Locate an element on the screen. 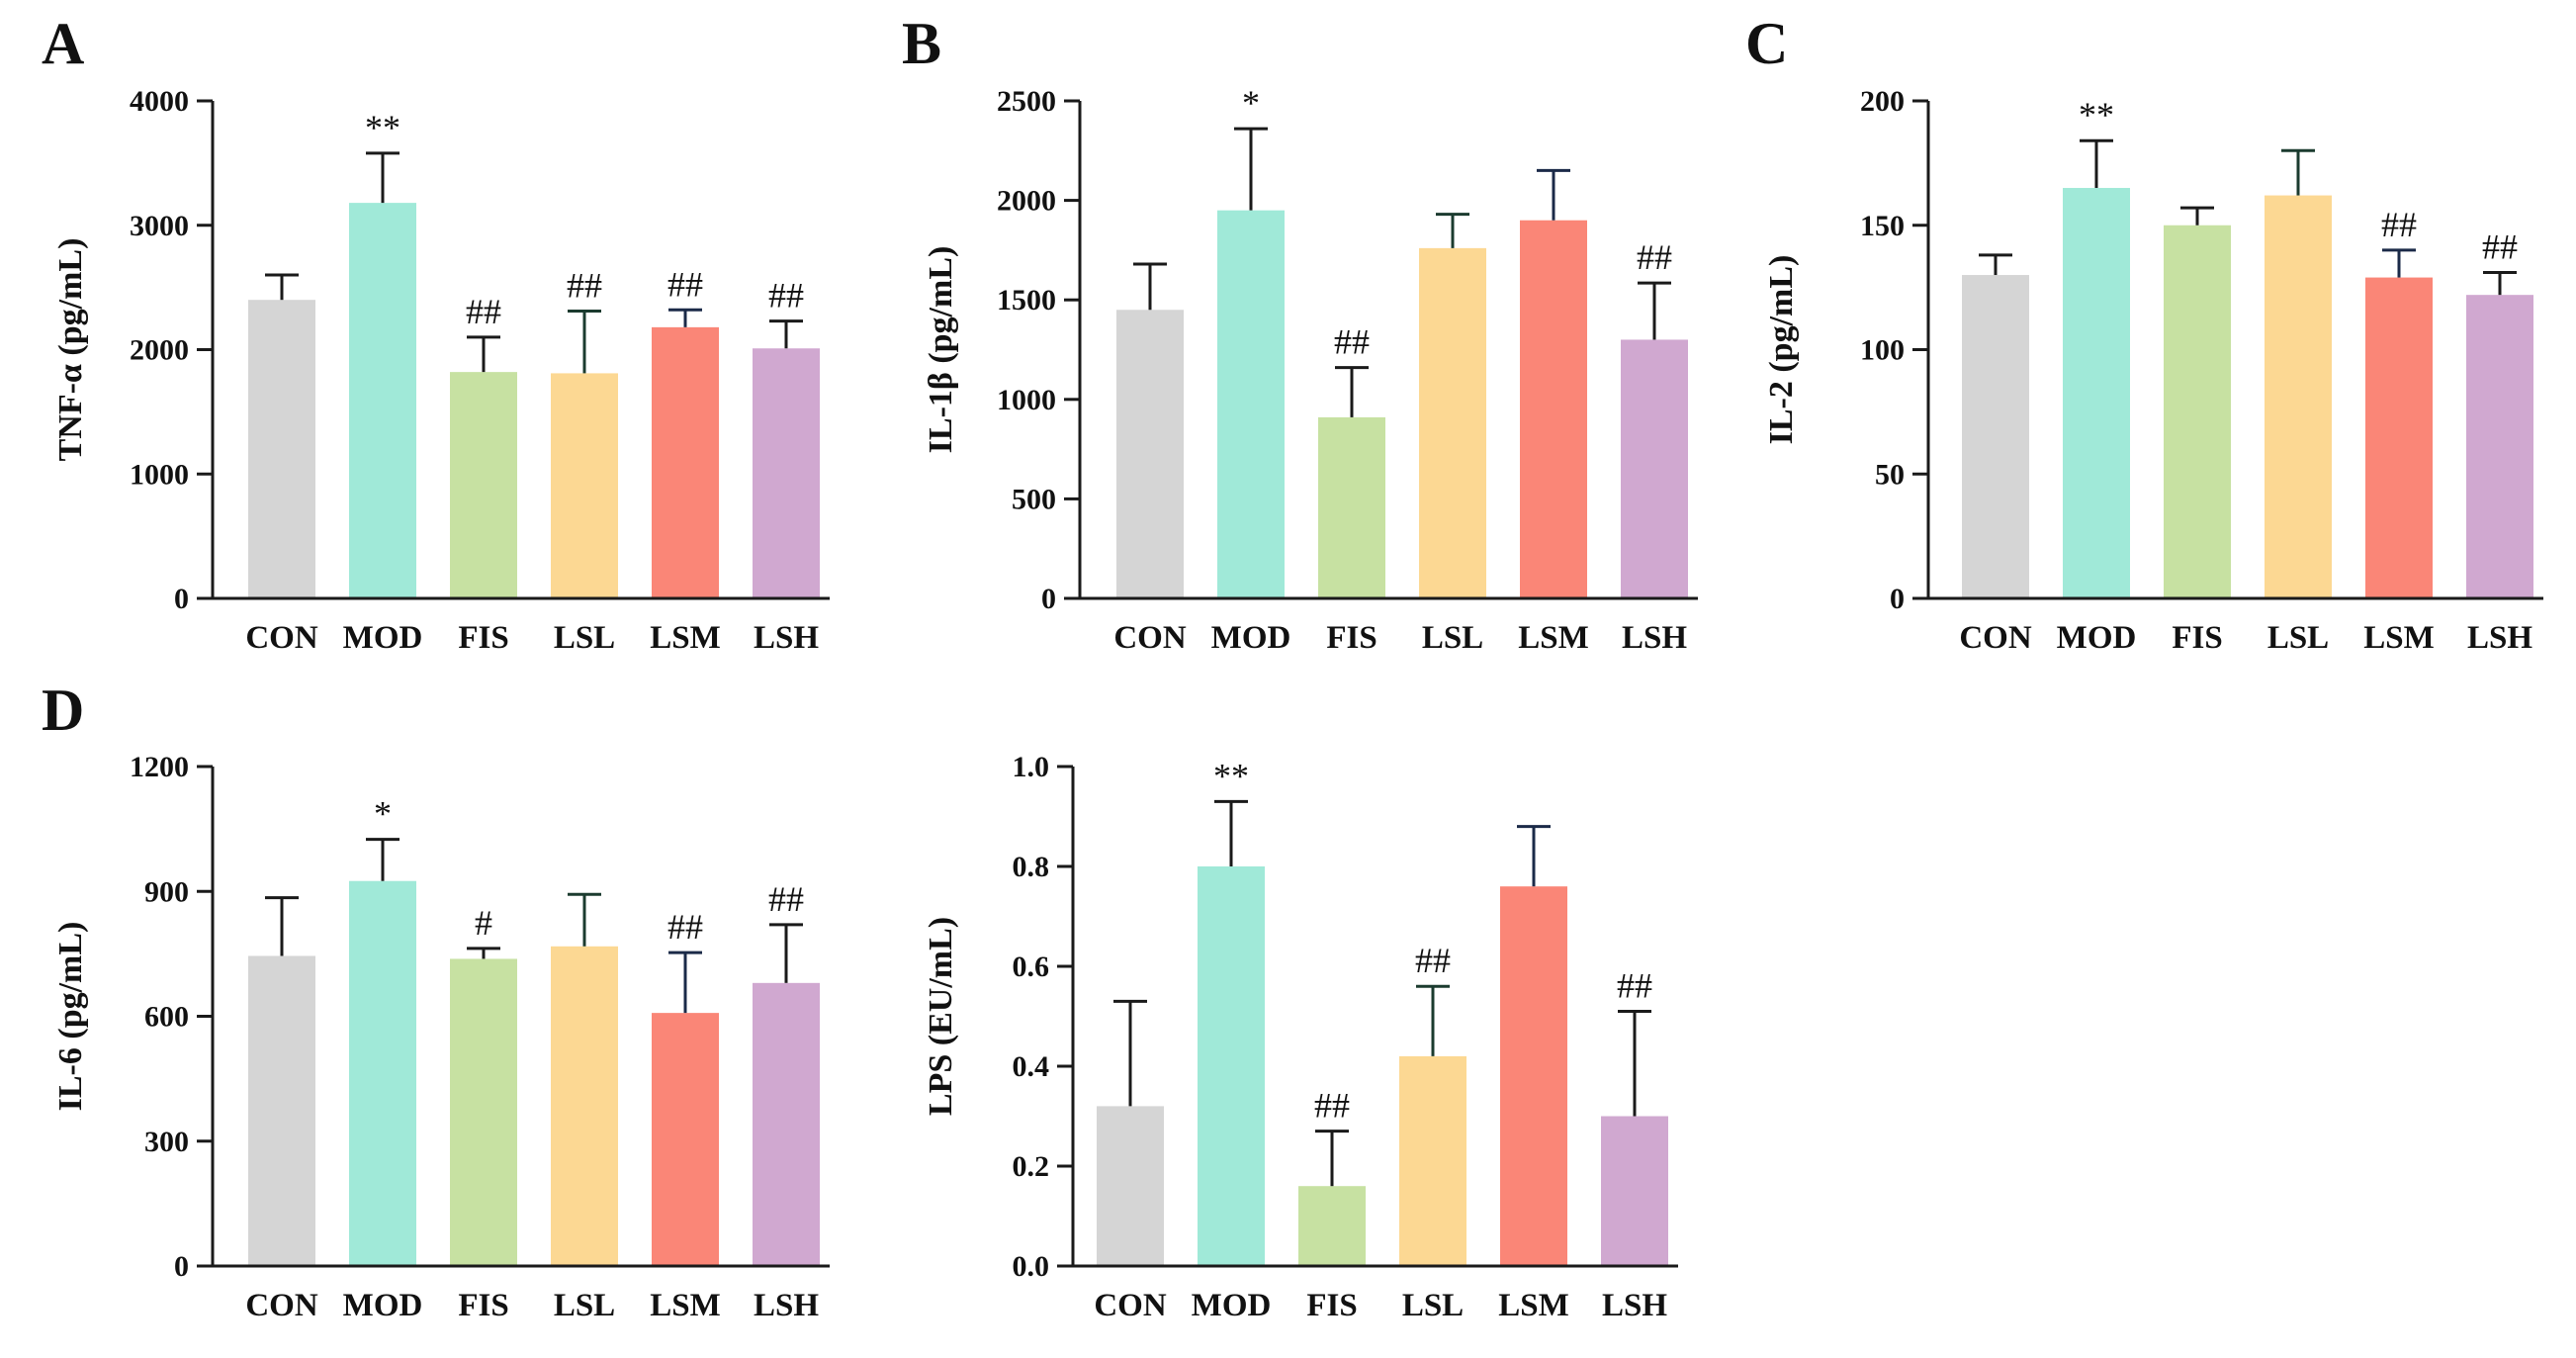 This screenshot has width=2576, height=1358. y-tick-label: 300 is located at coordinates (166, 1142).